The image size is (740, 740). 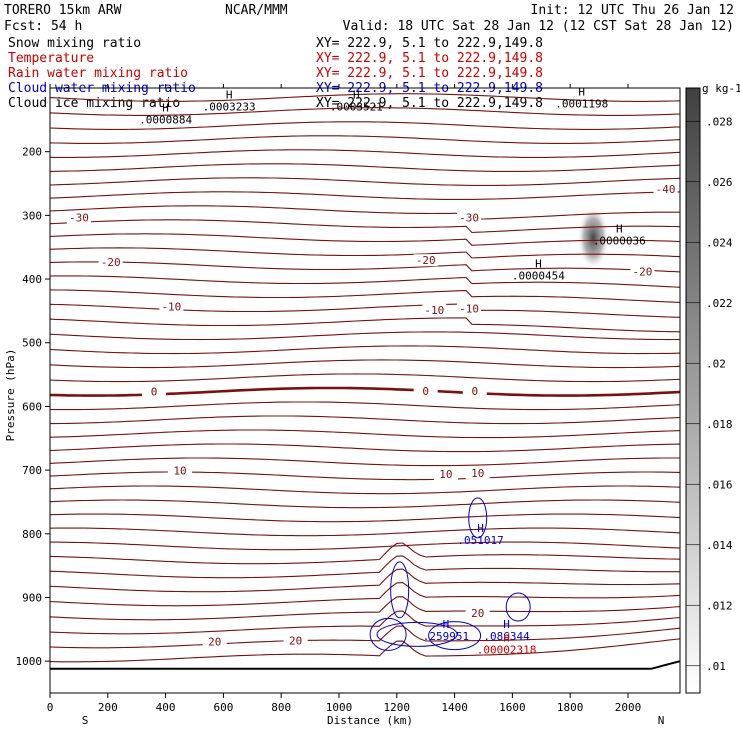 I want to click on x-tick-label: 400, so click(x=166, y=707).